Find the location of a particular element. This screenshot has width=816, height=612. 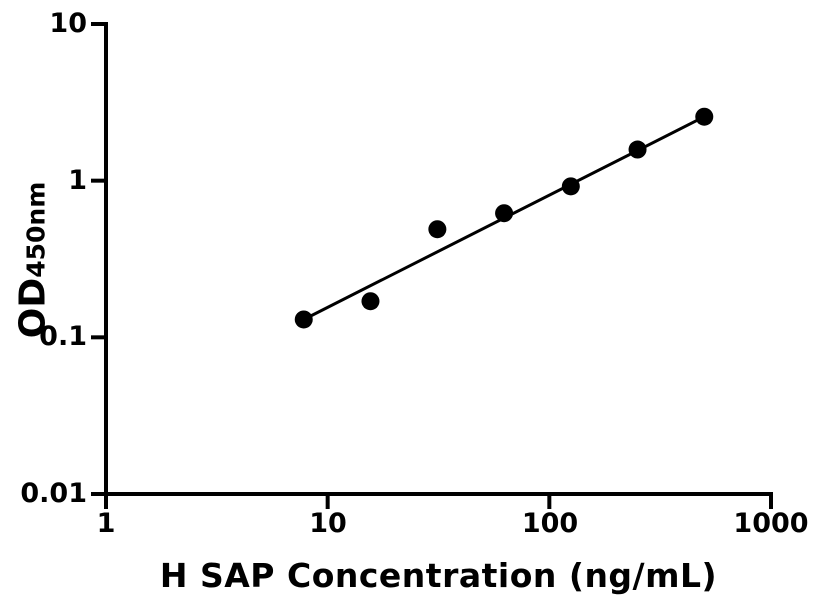

y-axis-title: OD450nm is located at coordinates (34, 260).